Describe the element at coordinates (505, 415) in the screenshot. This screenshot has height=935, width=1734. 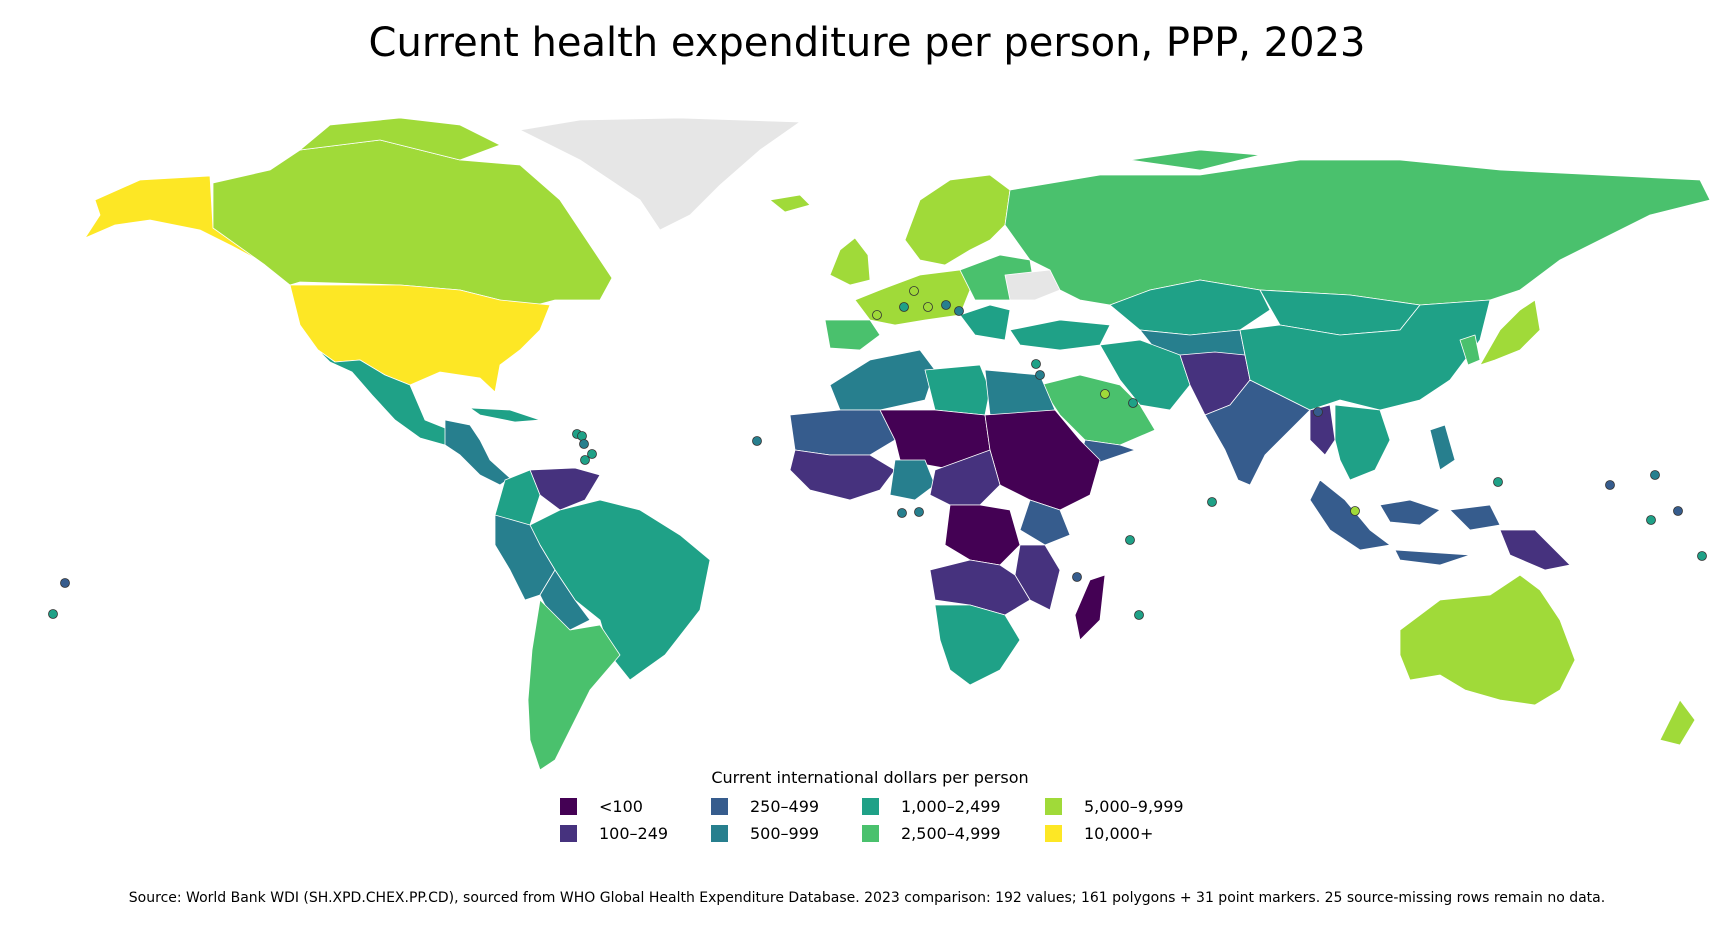
I see `region-cuba` at that location.